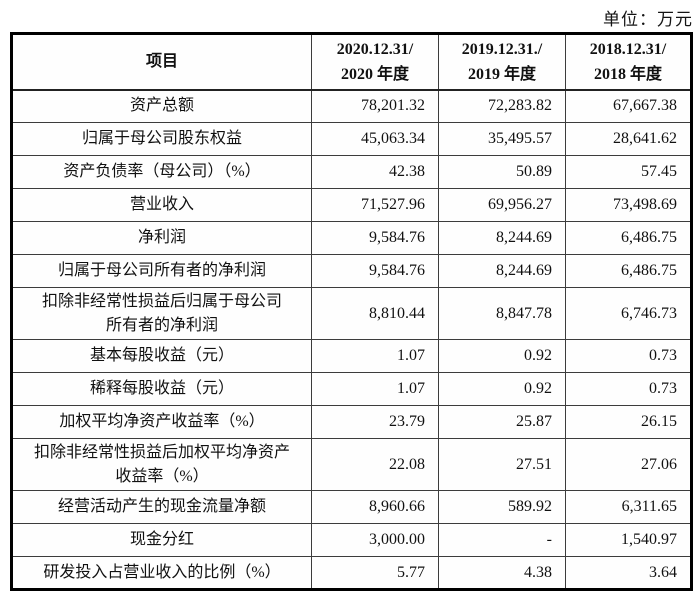 The height and width of the screenshot is (601, 700). I want to click on value-2018: 28,641.62, so click(628, 139).